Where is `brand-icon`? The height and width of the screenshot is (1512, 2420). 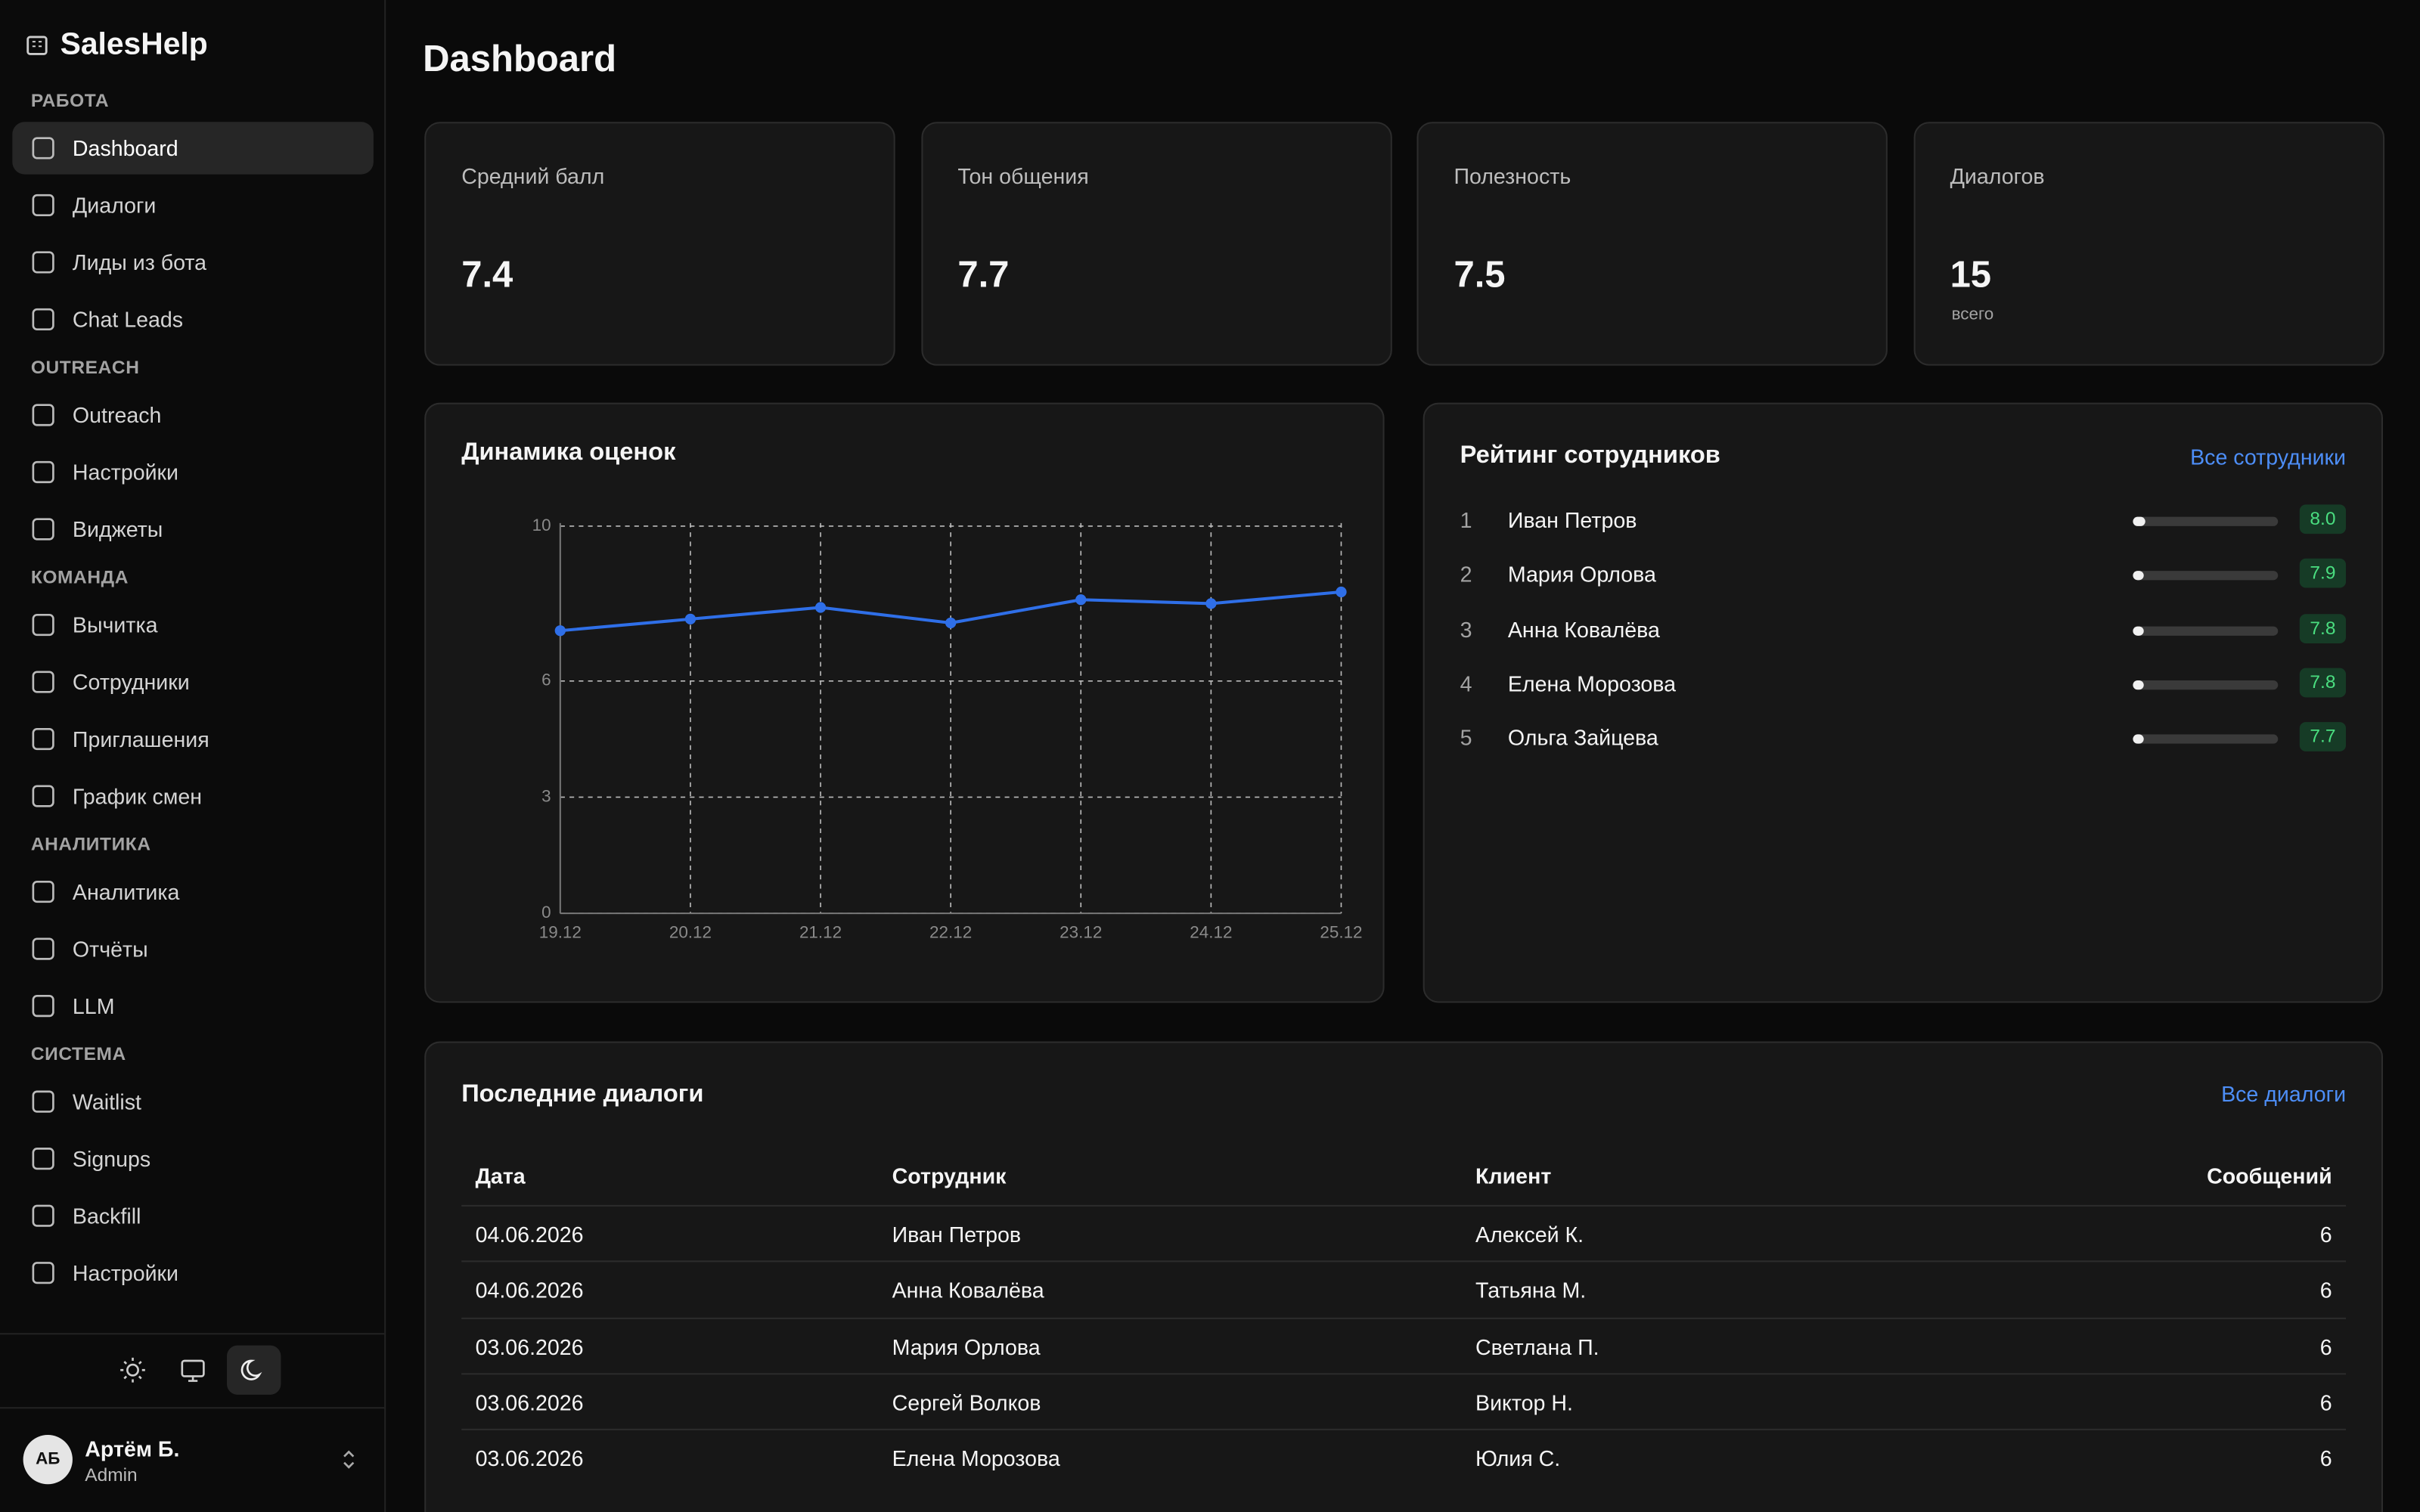
brand-icon is located at coordinates (37, 46).